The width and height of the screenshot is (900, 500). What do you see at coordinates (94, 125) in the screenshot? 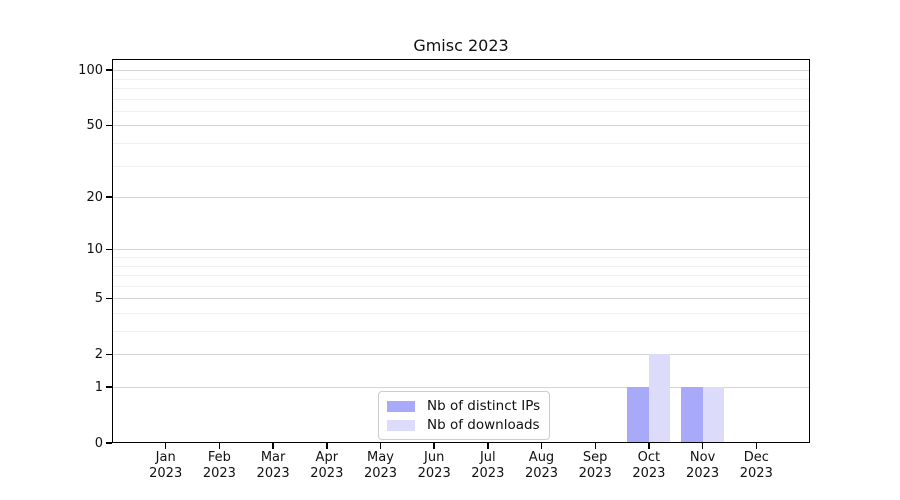
I see `y-tick-label: 50` at bounding box center [94, 125].